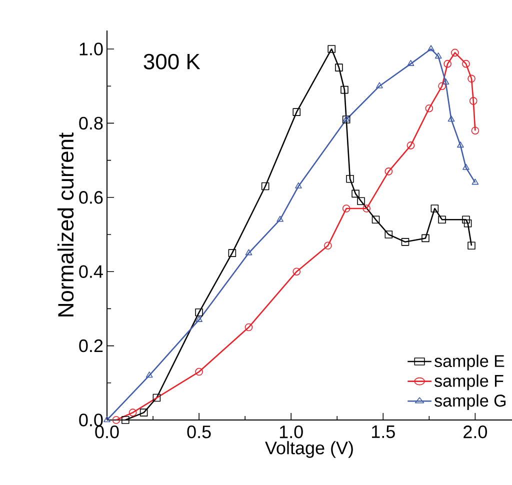  I want to click on legend-label: sample G, so click(470, 402).